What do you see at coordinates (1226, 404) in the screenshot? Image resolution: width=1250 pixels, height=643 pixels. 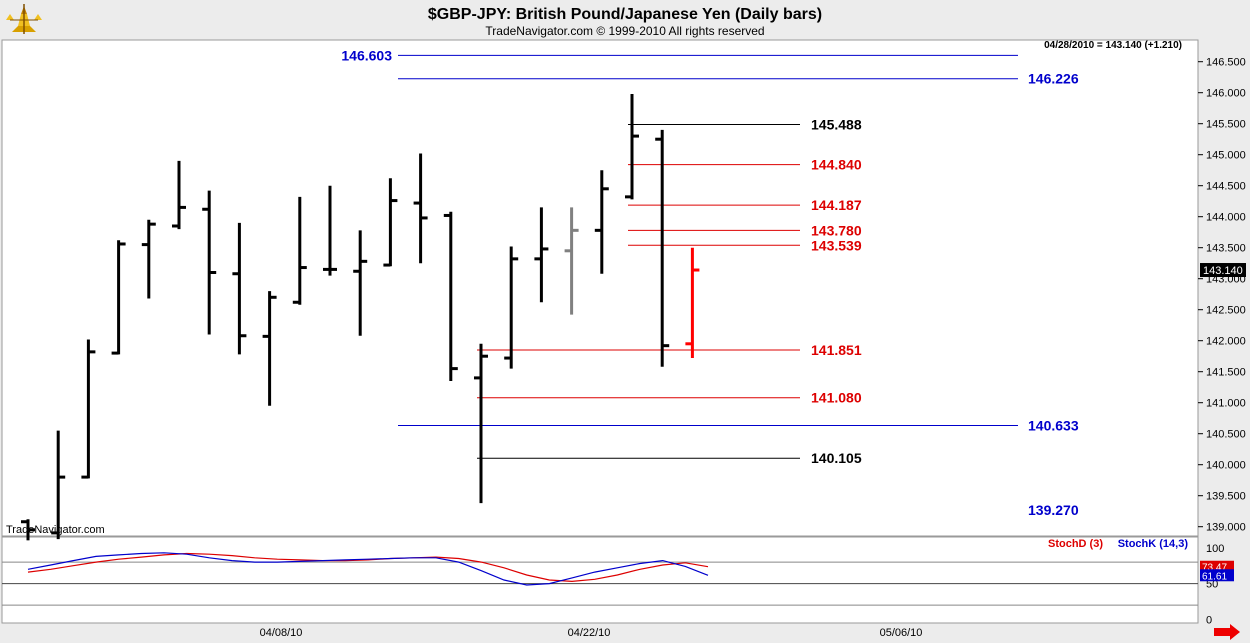 I see `y-tick-label: 141.000` at bounding box center [1226, 404].